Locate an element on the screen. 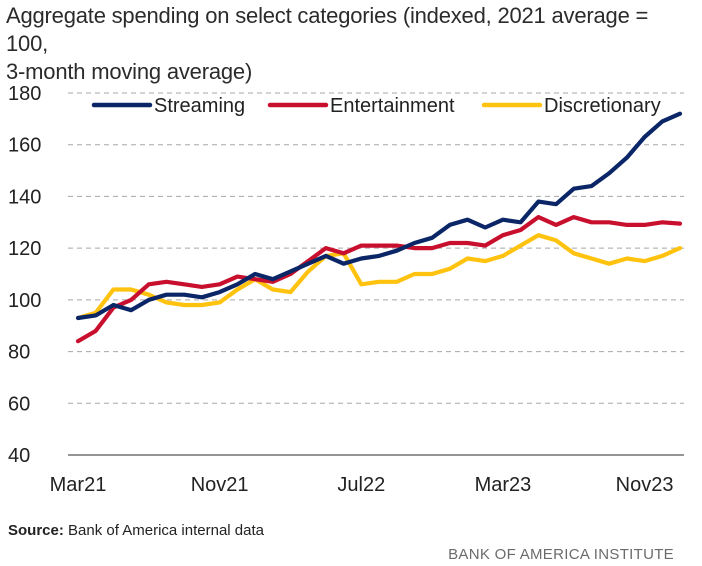 This screenshot has height=566, width=702. x-tick-label: Mar21 is located at coordinates (78, 485).